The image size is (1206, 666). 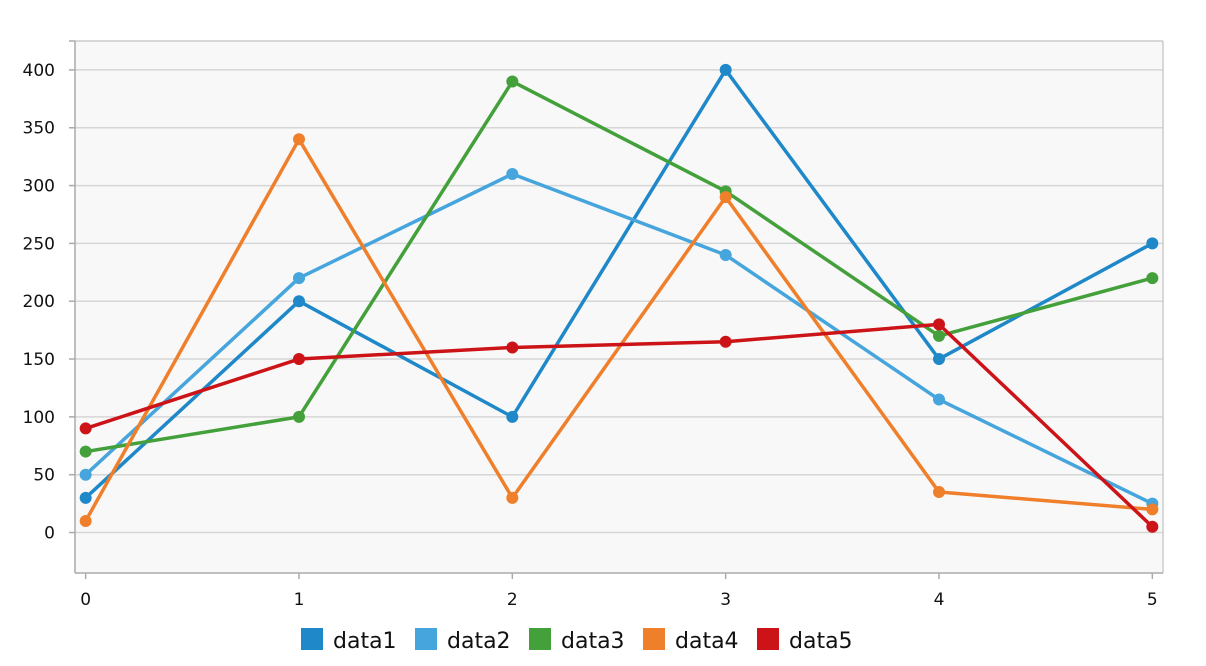 What do you see at coordinates (512, 600) in the screenshot?
I see `x-tick-label-2: 2` at bounding box center [512, 600].